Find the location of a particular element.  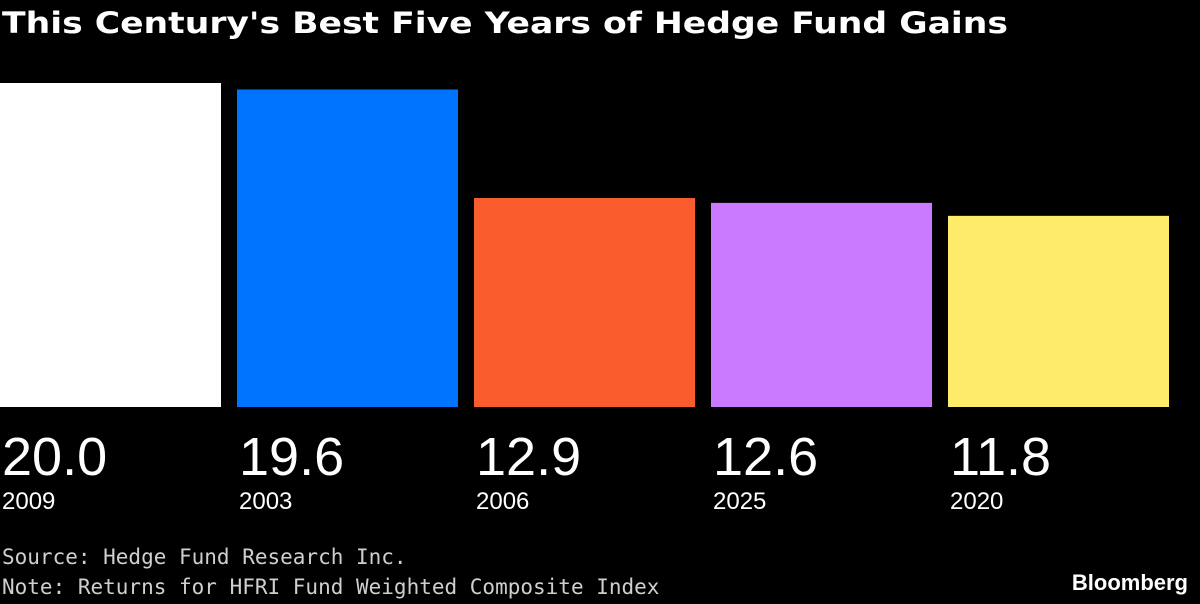

x-tick-label: 2009 is located at coordinates (28, 501).